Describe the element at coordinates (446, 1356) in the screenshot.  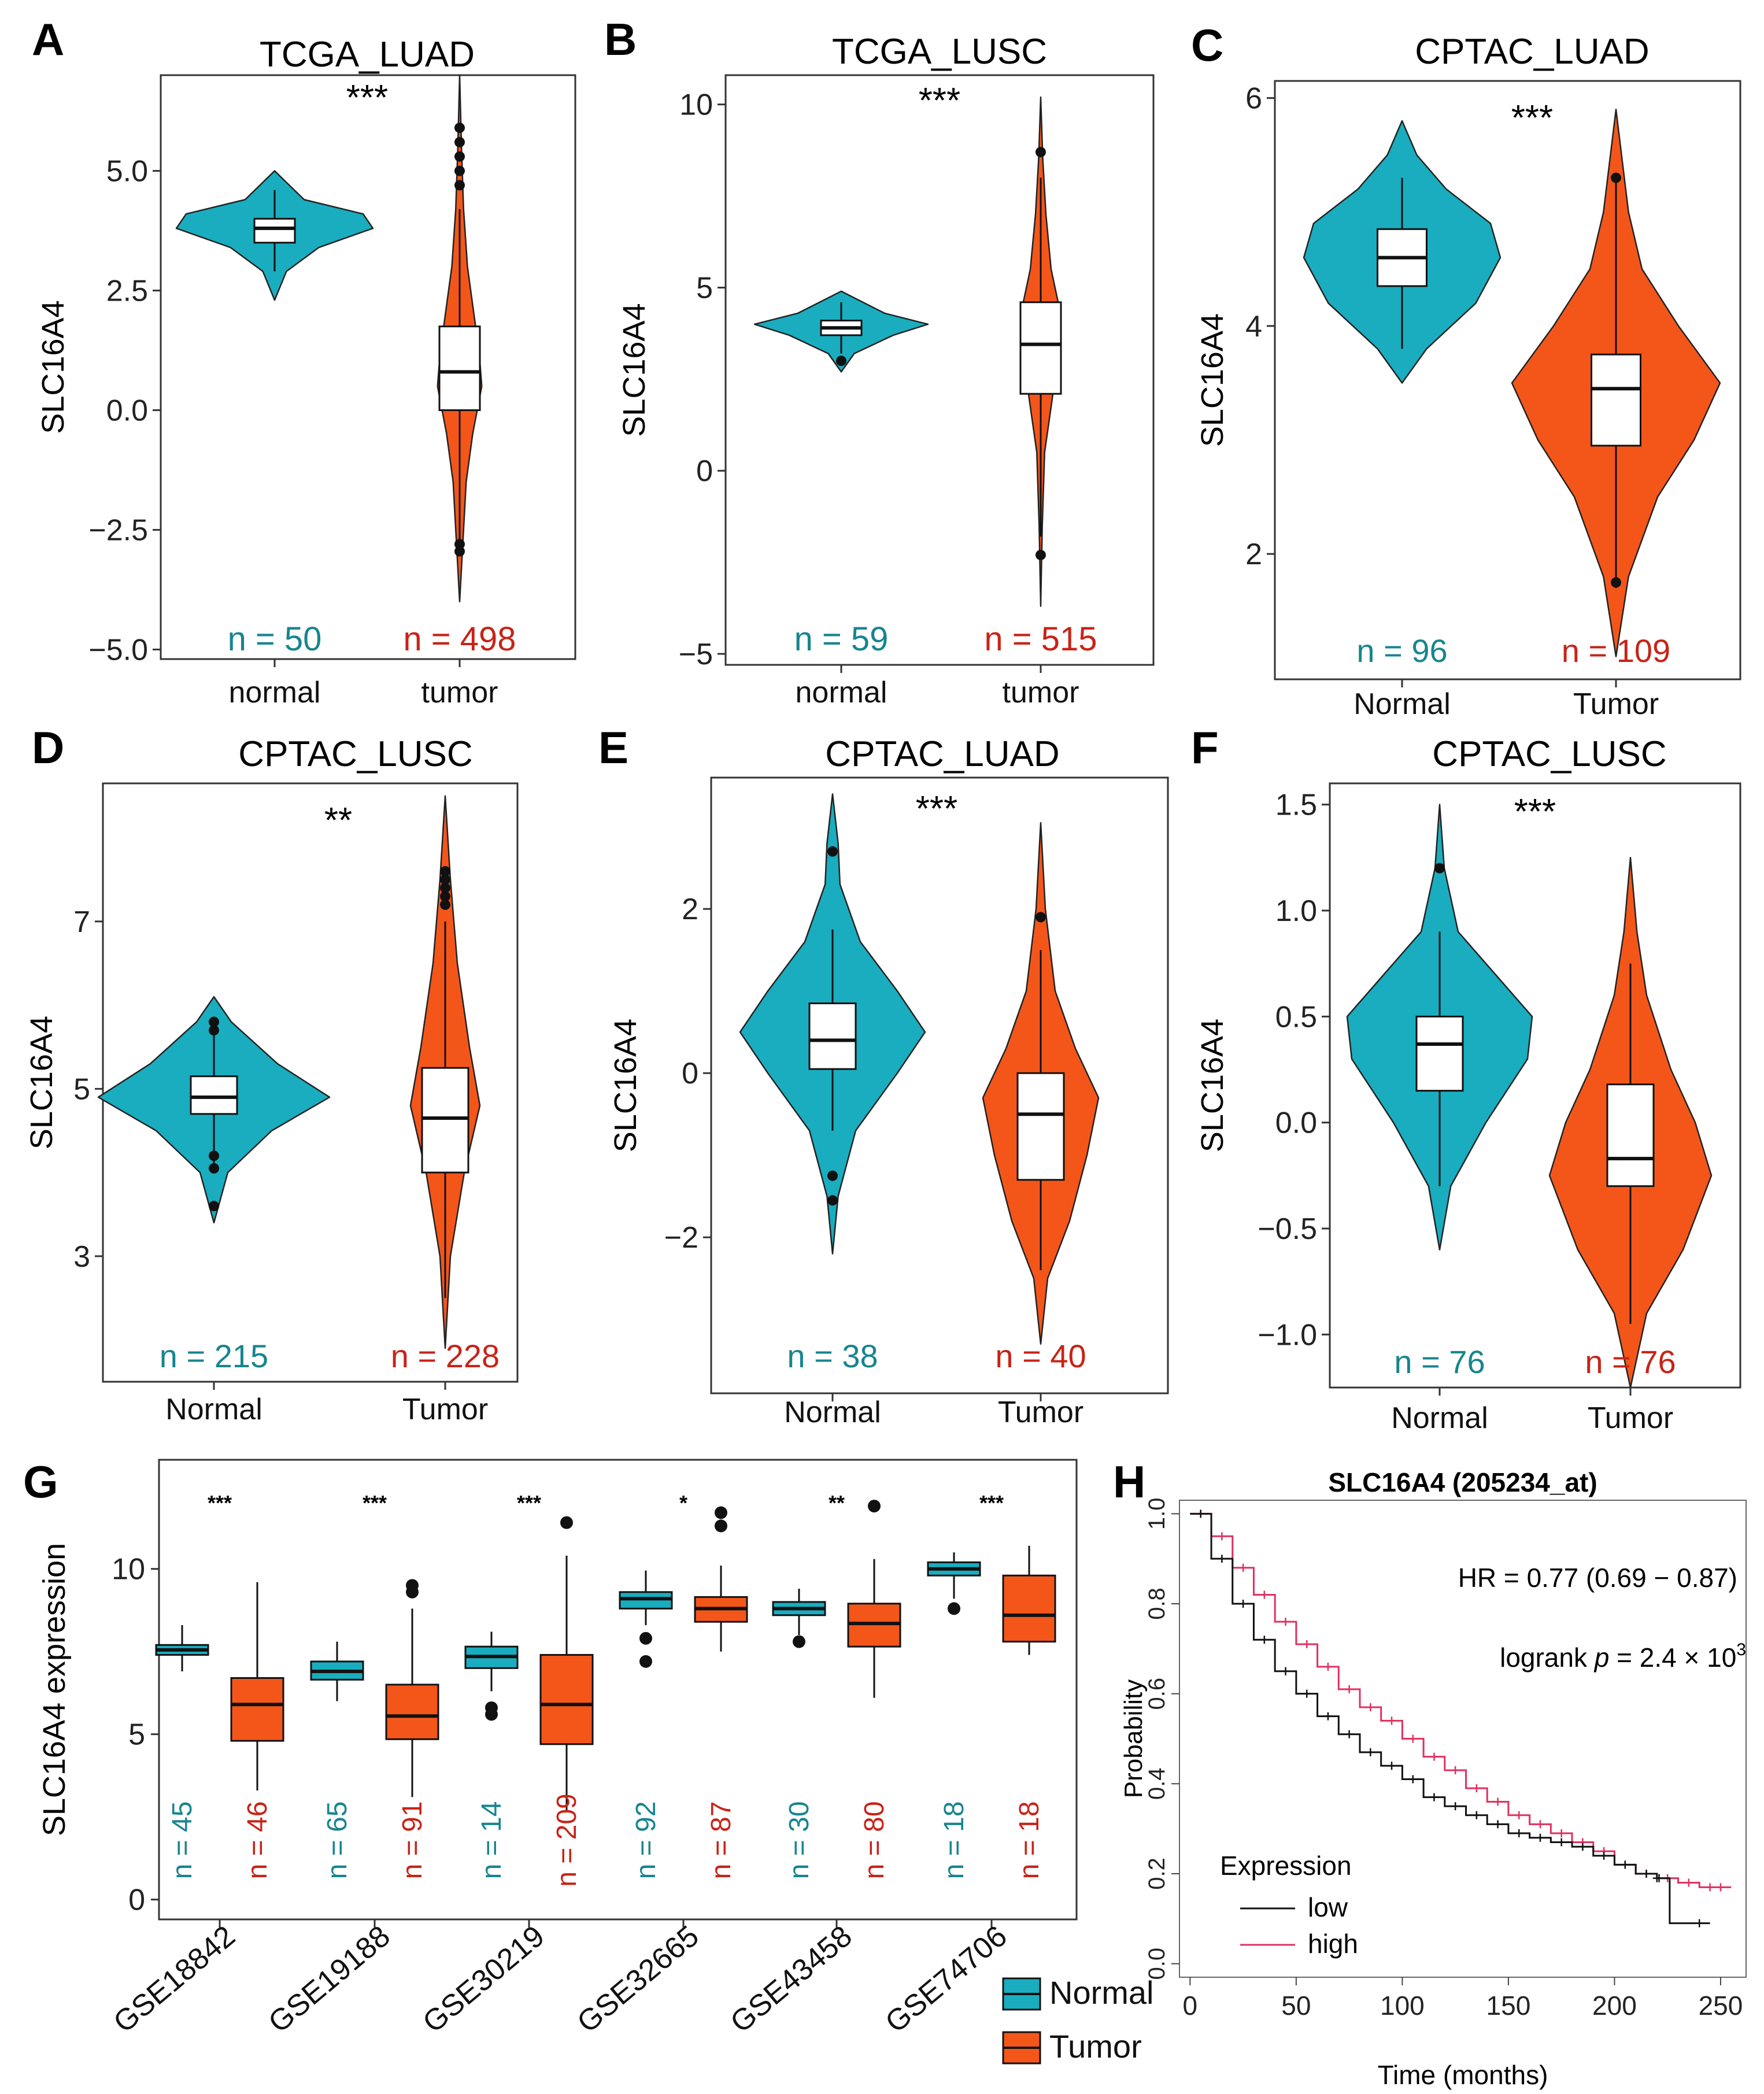
I see `sample-size-label: n = 228` at that location.